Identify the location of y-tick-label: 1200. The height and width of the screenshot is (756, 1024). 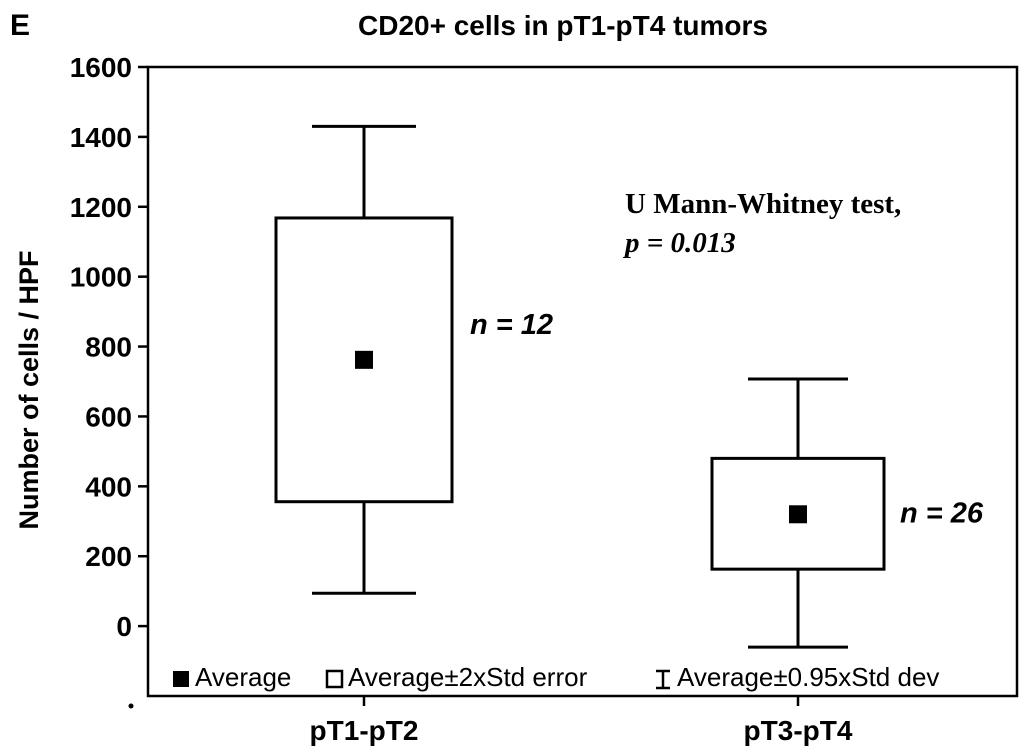
(101, 207).